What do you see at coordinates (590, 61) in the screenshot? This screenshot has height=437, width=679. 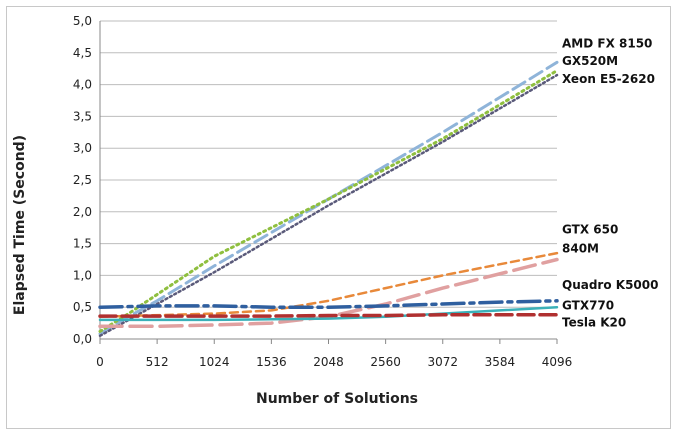 I see `series-label: GX520M` at bounding box center [590, 61].